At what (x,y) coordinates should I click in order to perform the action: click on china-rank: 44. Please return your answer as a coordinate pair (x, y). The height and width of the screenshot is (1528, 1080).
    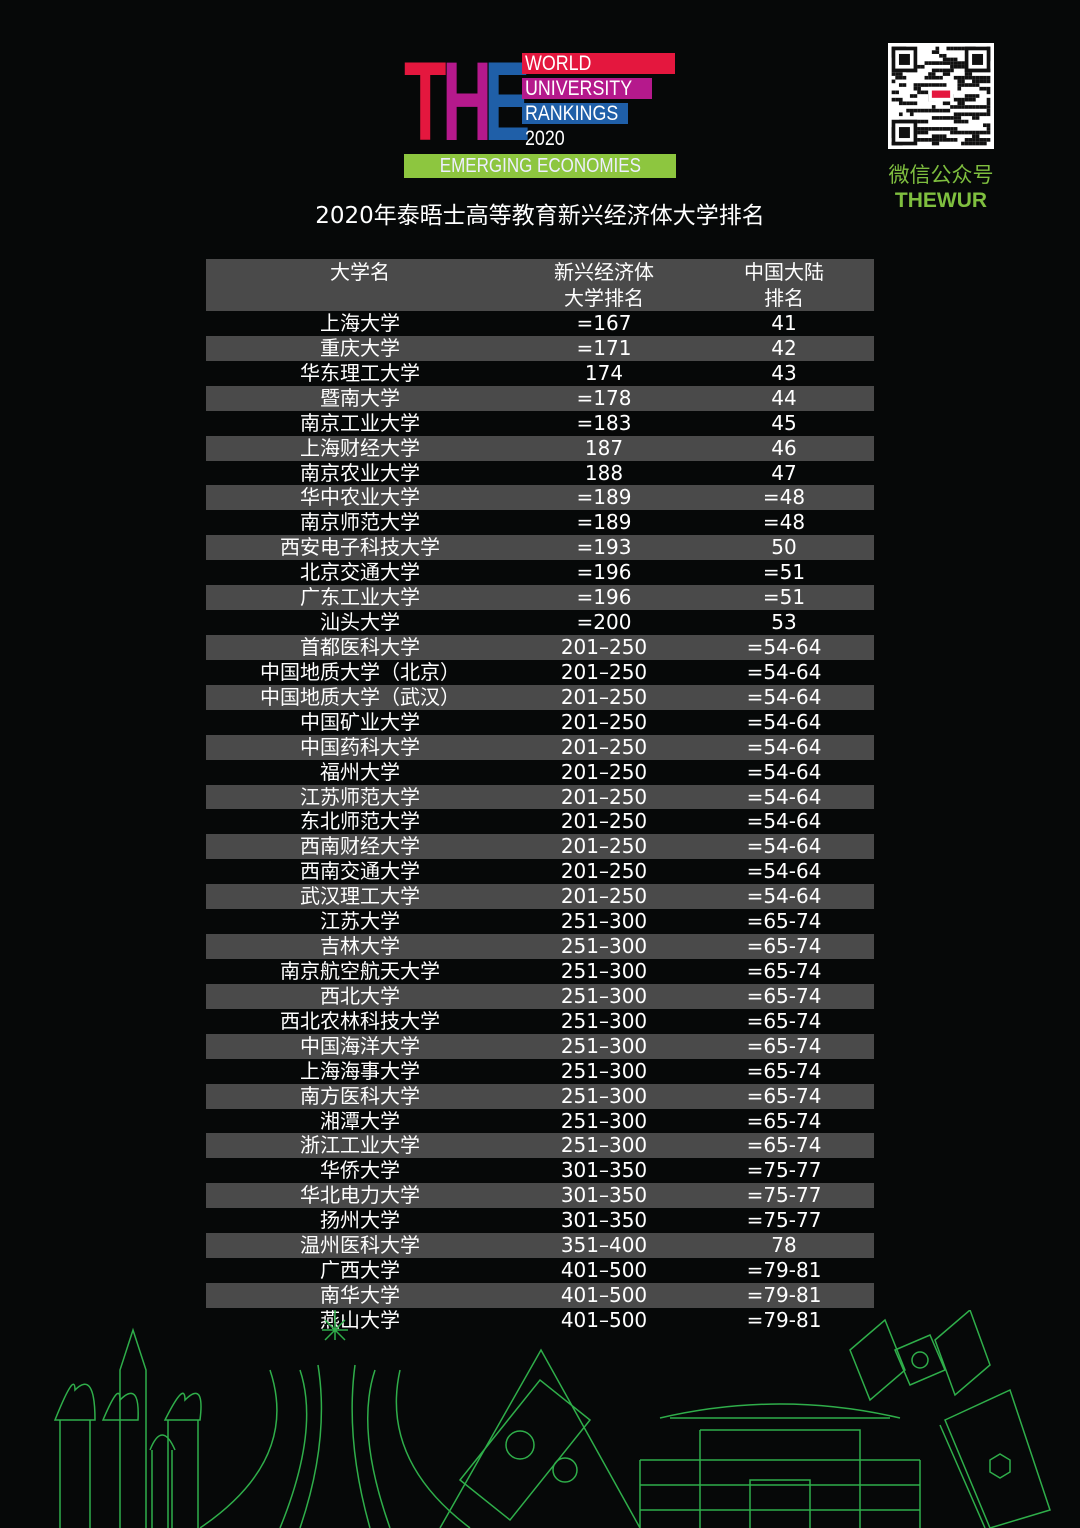
    Looking at the image, I should click on (784, 397).